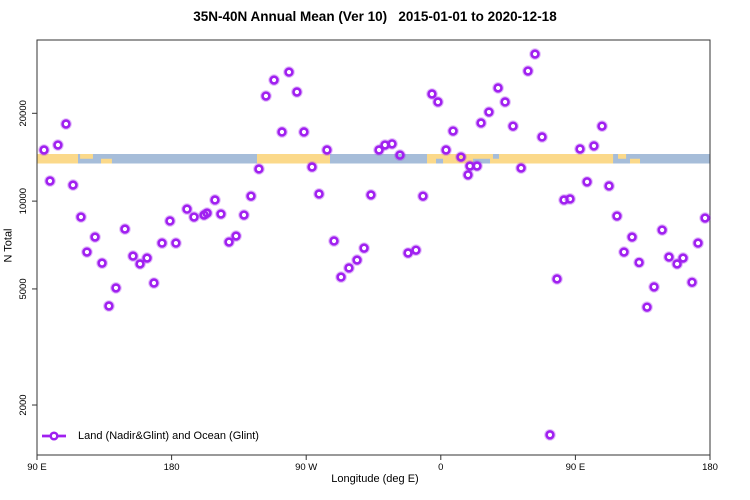  I want to click on y-tick-label: 5000, so click(23, 288).